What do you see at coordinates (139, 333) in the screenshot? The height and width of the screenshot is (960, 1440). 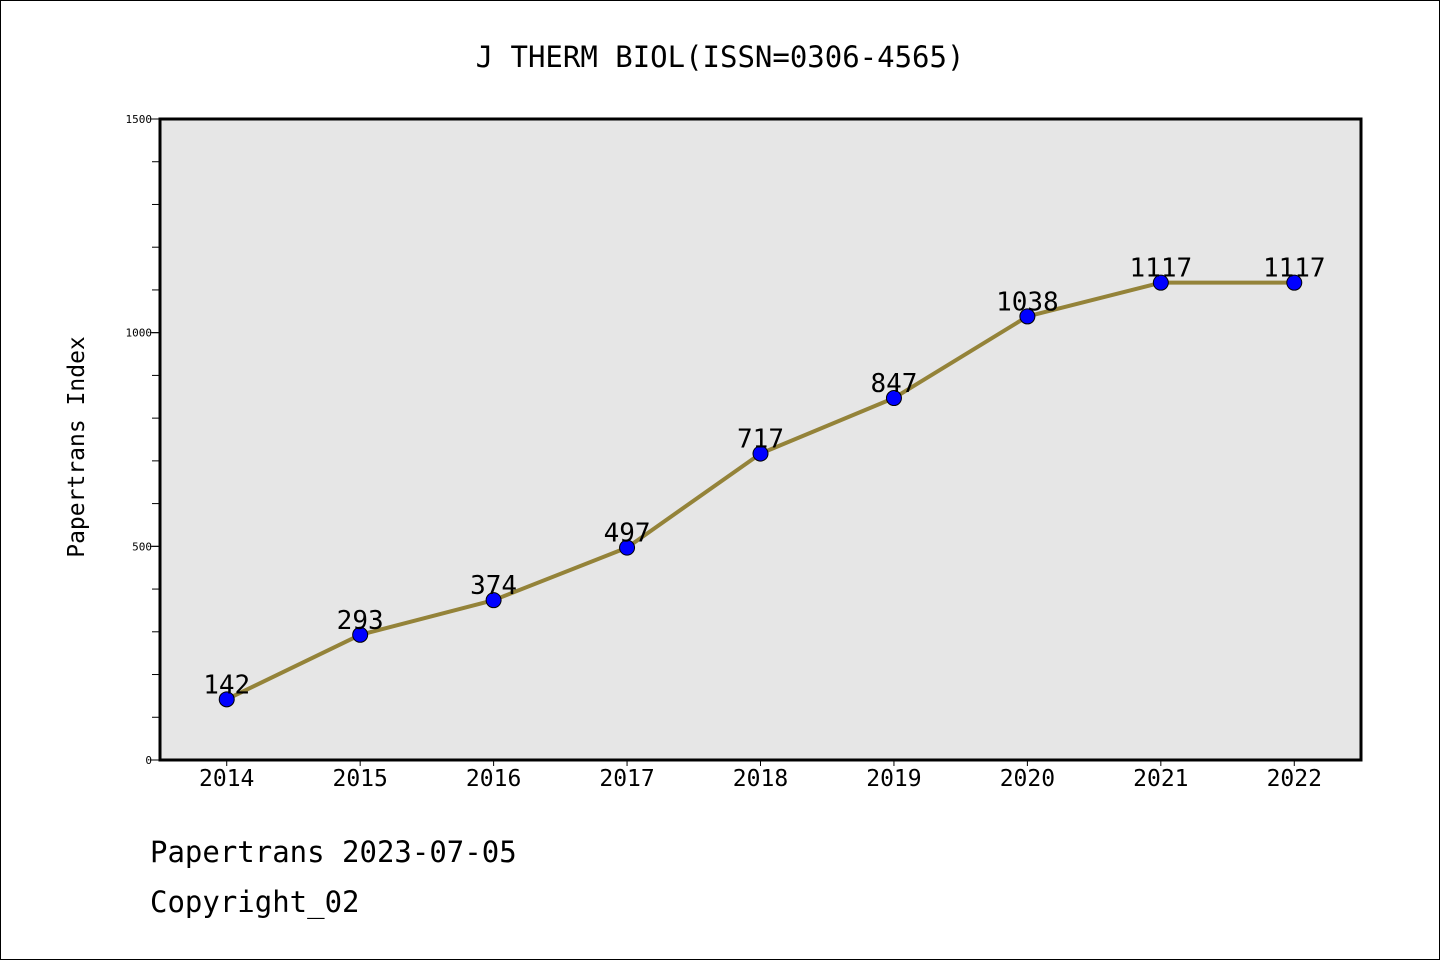 I see `y-tick-label: 1000` at bounding box center [139, 333].